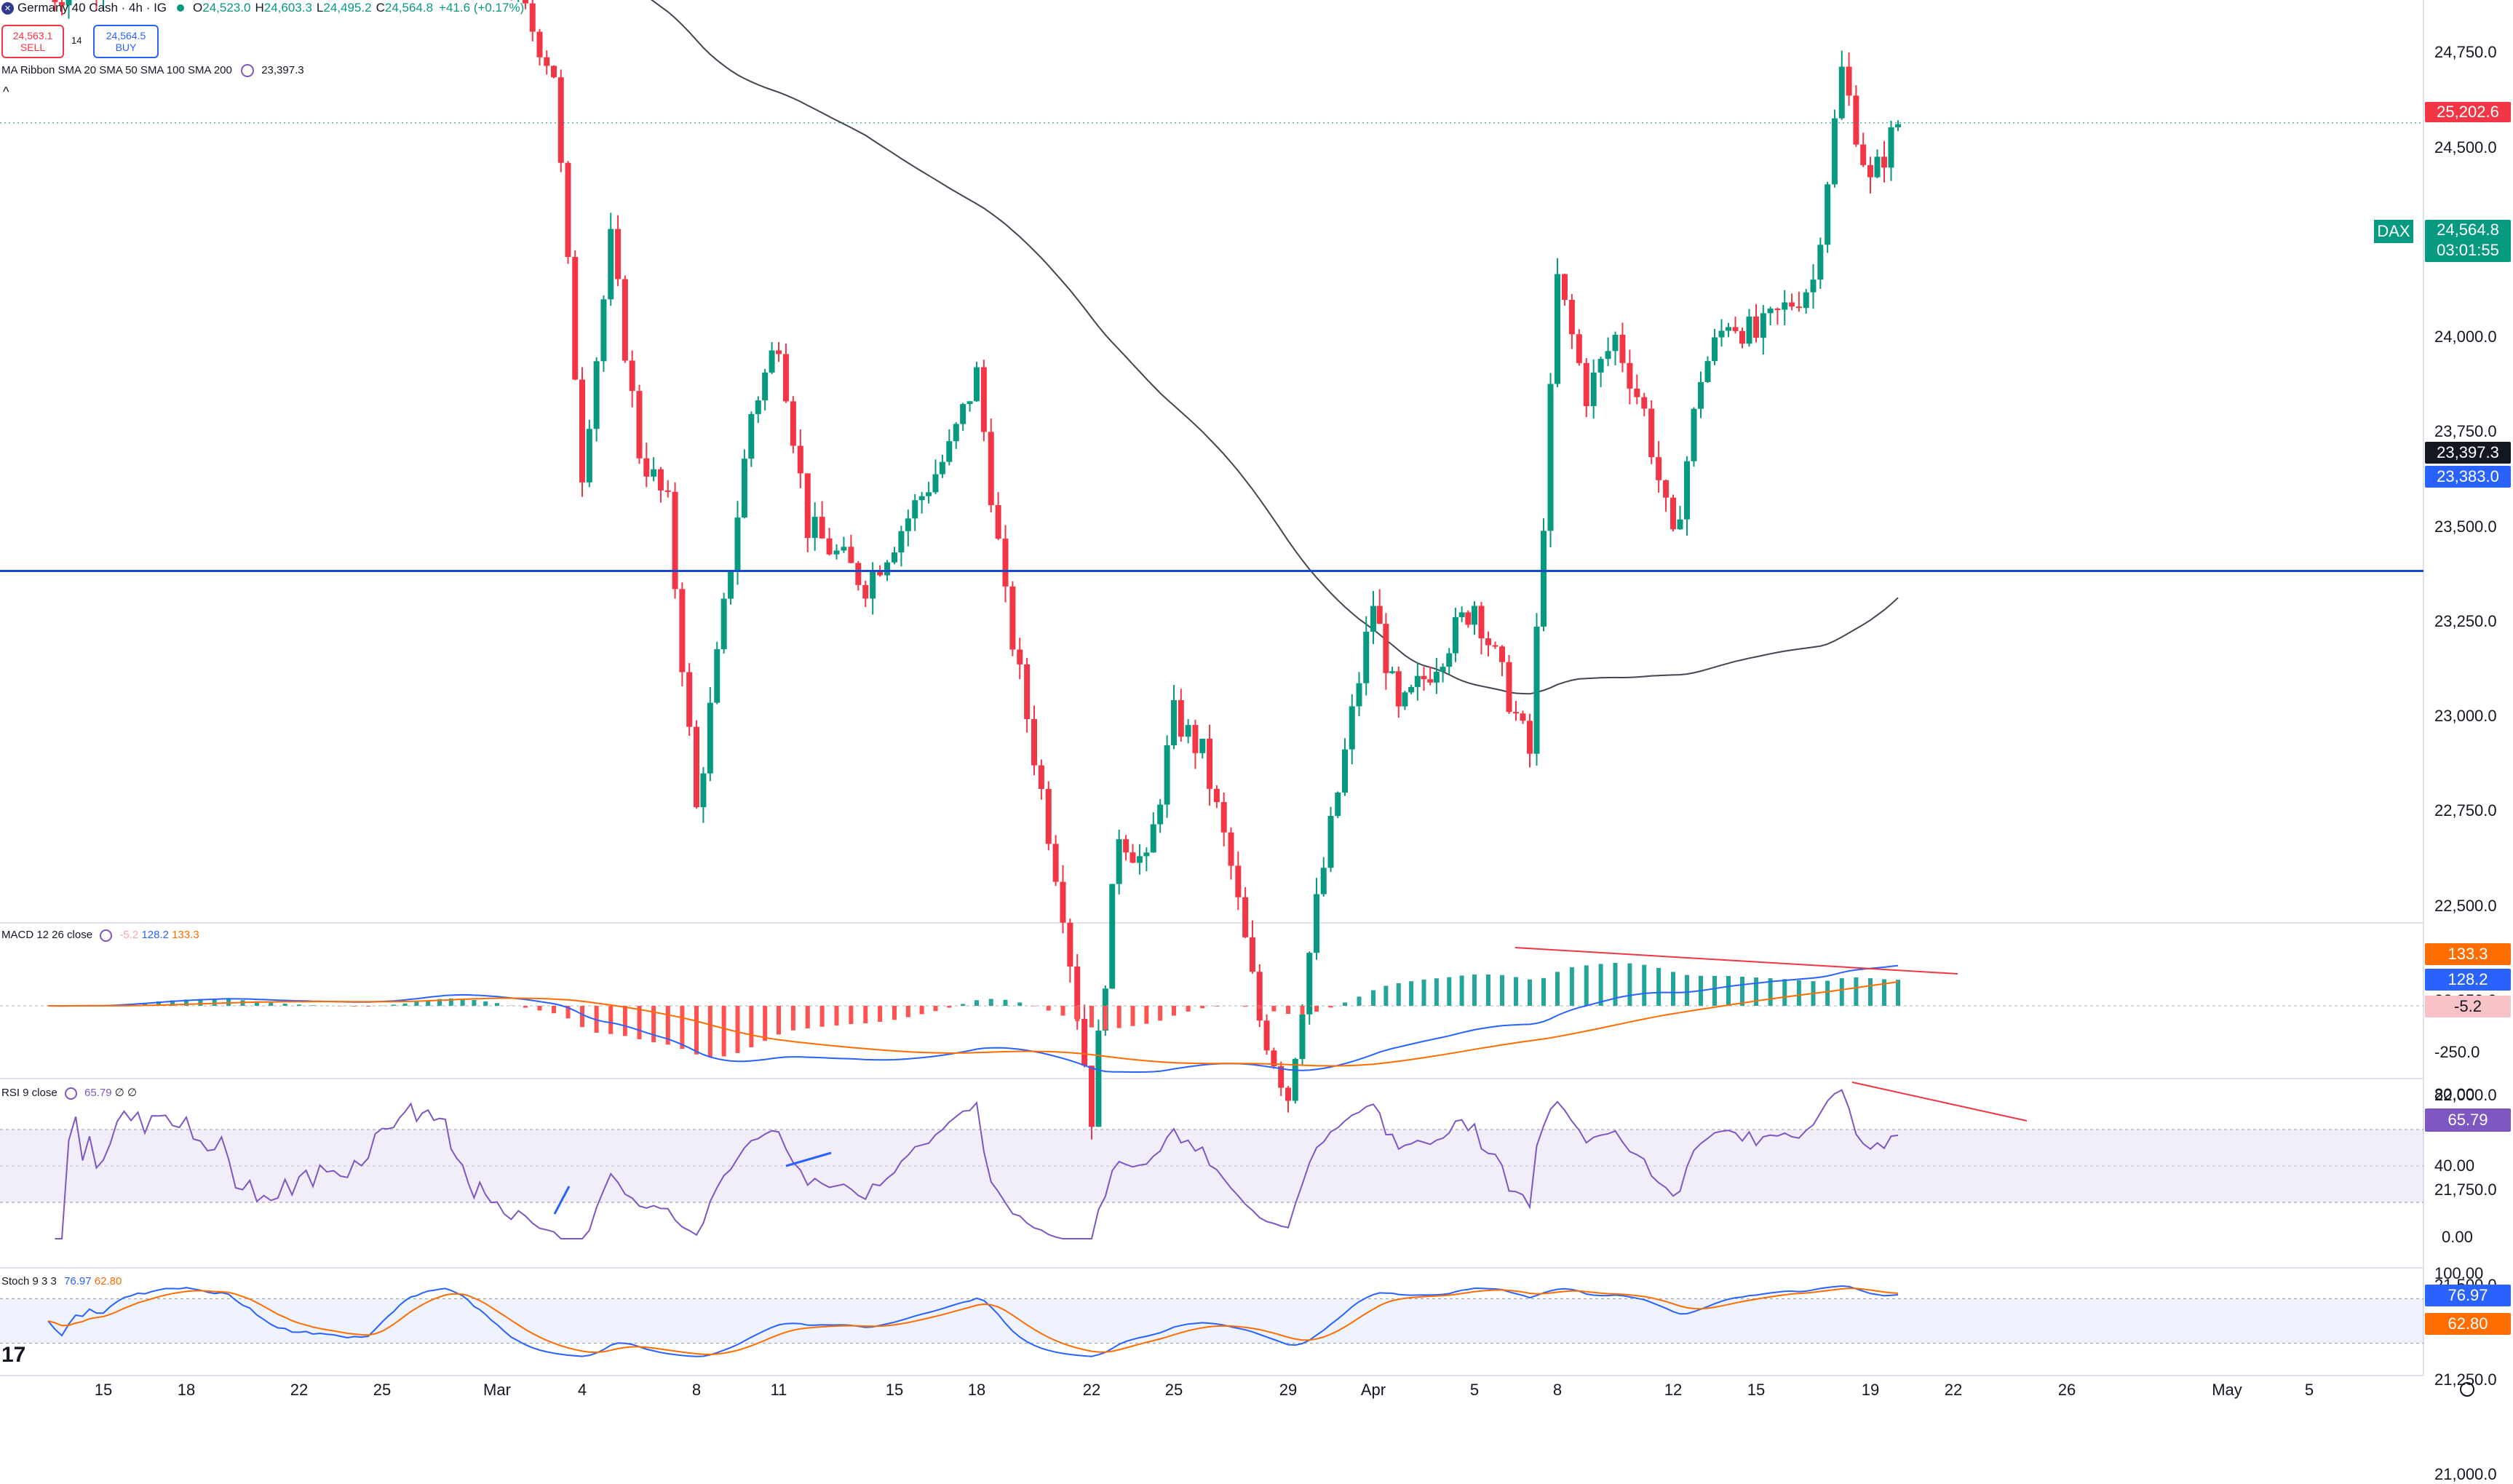 The width and height of the screenshot is (2513, 1484). Describe the element at coordinates (128, 935) in the screenshot. I see `macd-hist-value: -5.2` at that location.